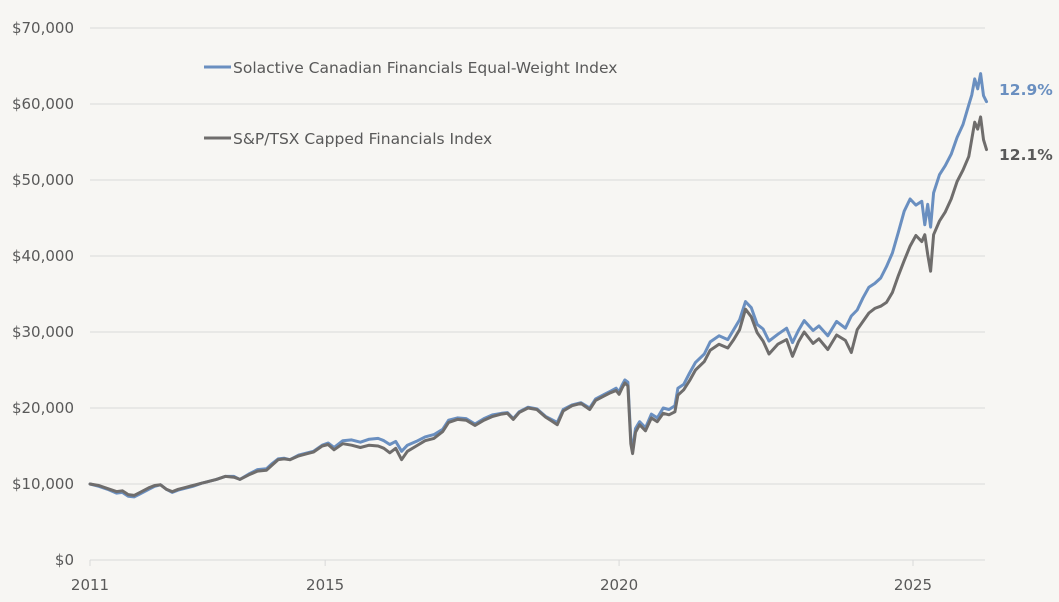 This screenshot has height=602, width=1059. Describe the element at coordinates (64, 560) in the screenshot. I see `y-tick-label: $0` at that location.